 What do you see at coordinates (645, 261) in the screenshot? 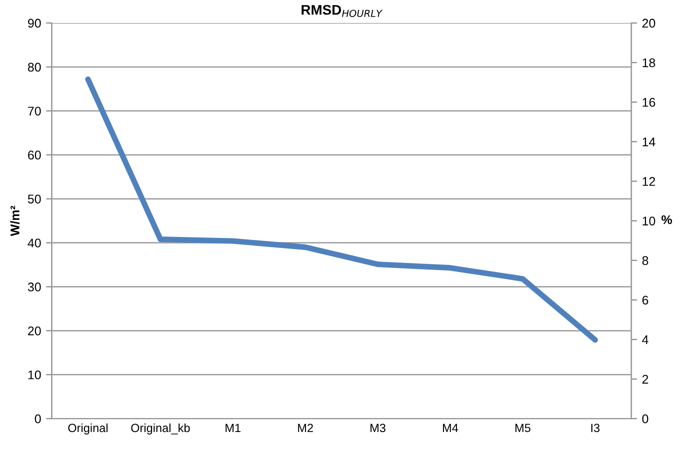
I see `y2-tick-label: 8` at bounding box center [645, 261].